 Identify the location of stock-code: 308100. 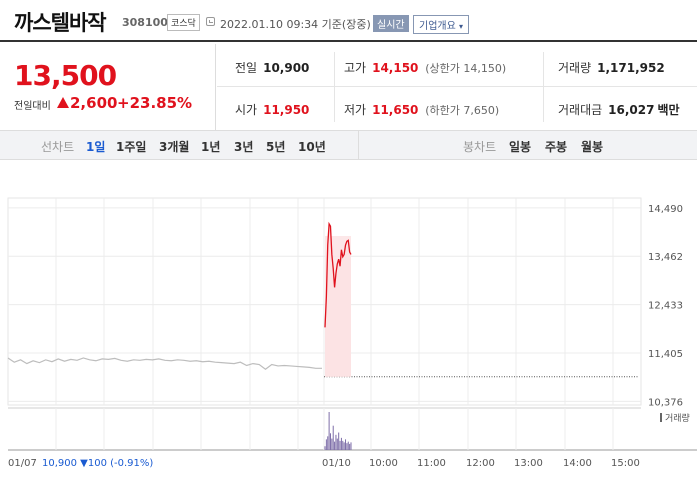
(145, 22).